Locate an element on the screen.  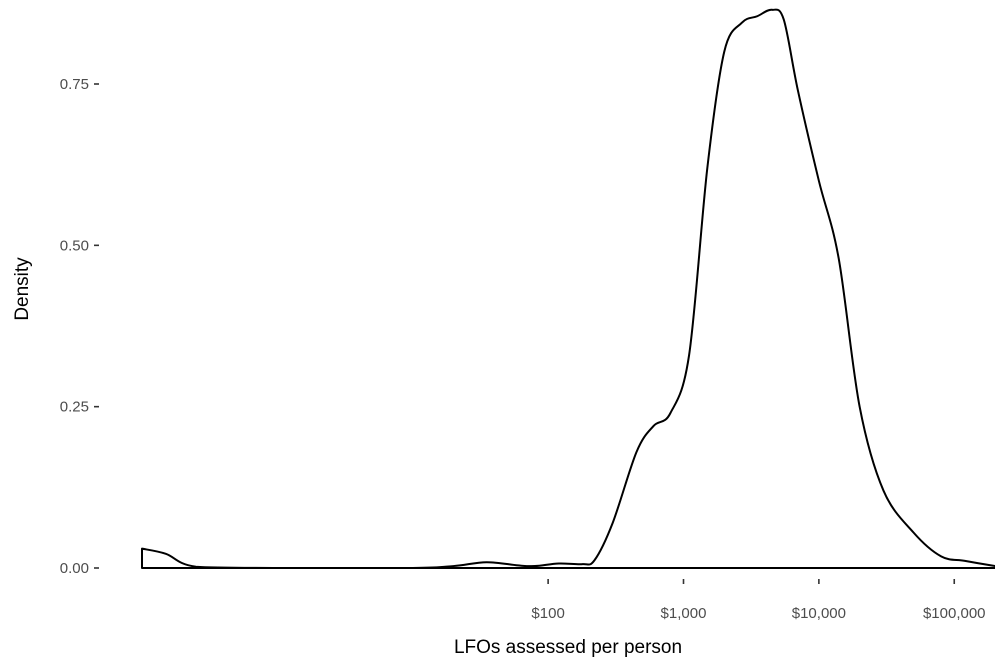
y-tick-label: 0.25 is located at coordinates (74, 407).